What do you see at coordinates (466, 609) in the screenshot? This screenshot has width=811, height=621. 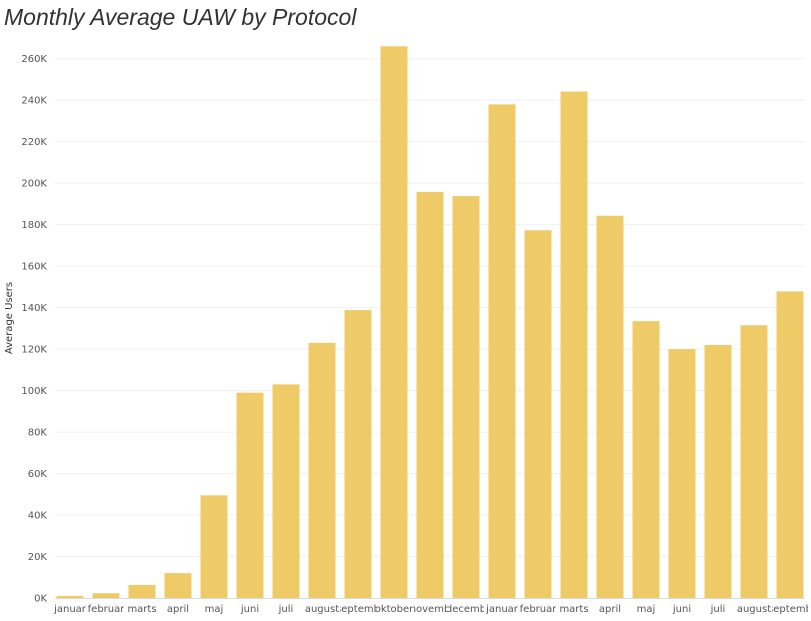 I see `x-tick-label: decemb` at bounding box center [466, 609].